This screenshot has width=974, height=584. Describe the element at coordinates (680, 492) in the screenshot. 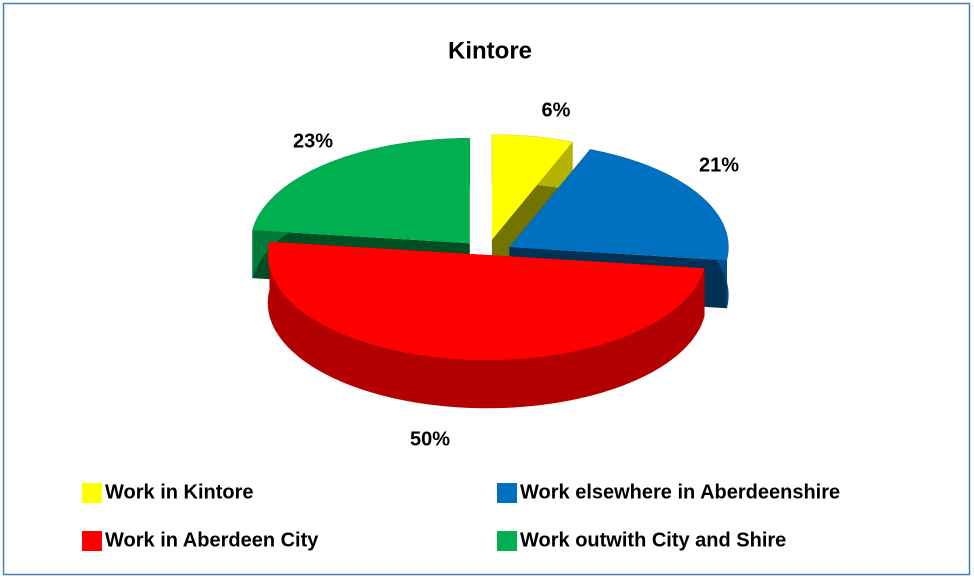

I see `legend-label: Work elsewhere in Aberdeenshire` at that location.